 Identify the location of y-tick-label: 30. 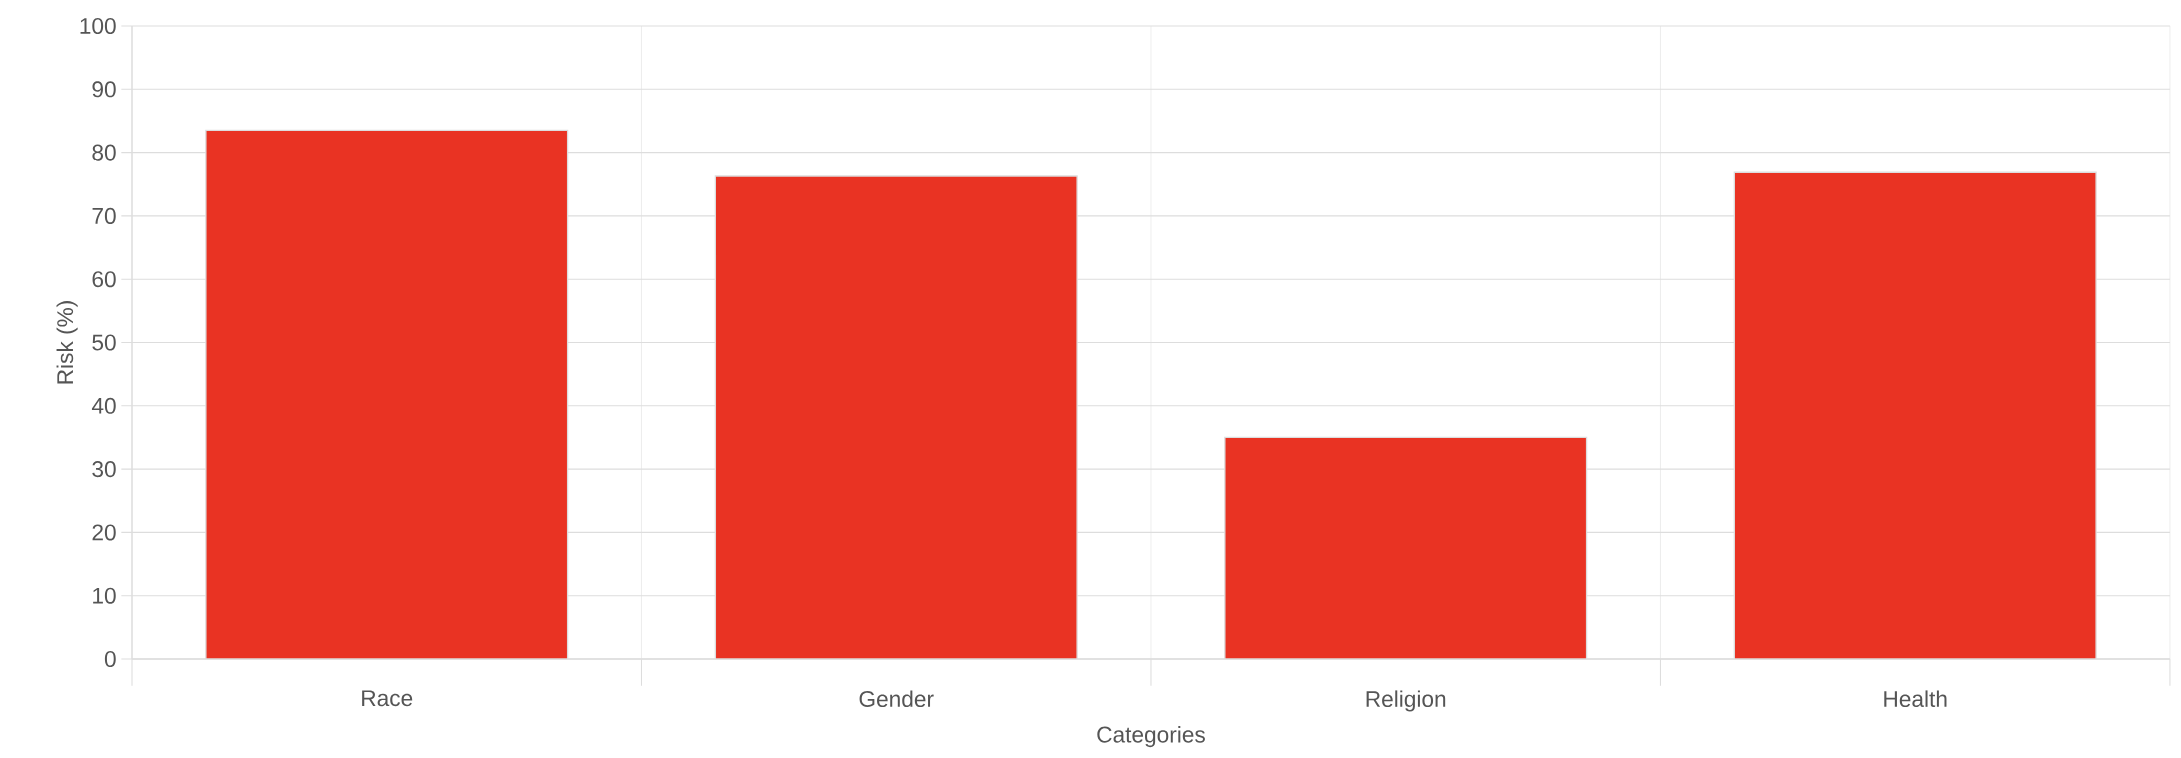
(104, 469).